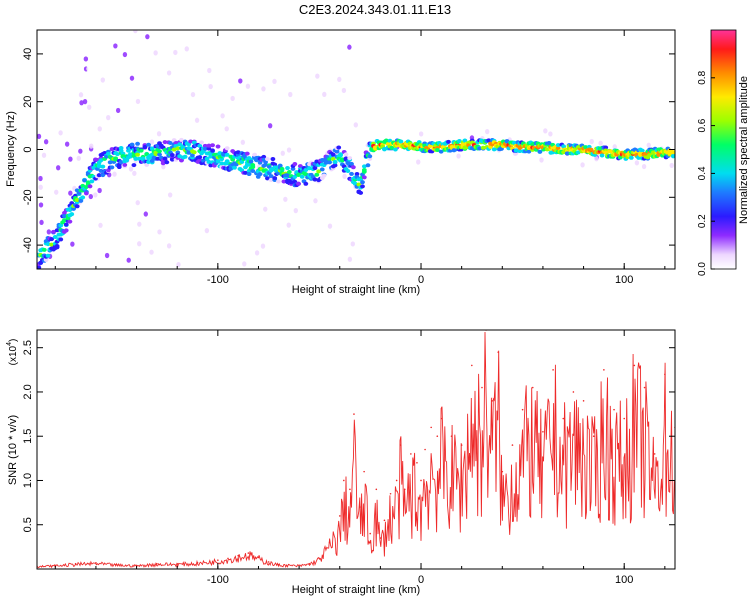  What do you see at coordinates (28, 197) in the screenshot?
I see `spectrogram-y-tick-label: -20` at bounding box center [28, 197].